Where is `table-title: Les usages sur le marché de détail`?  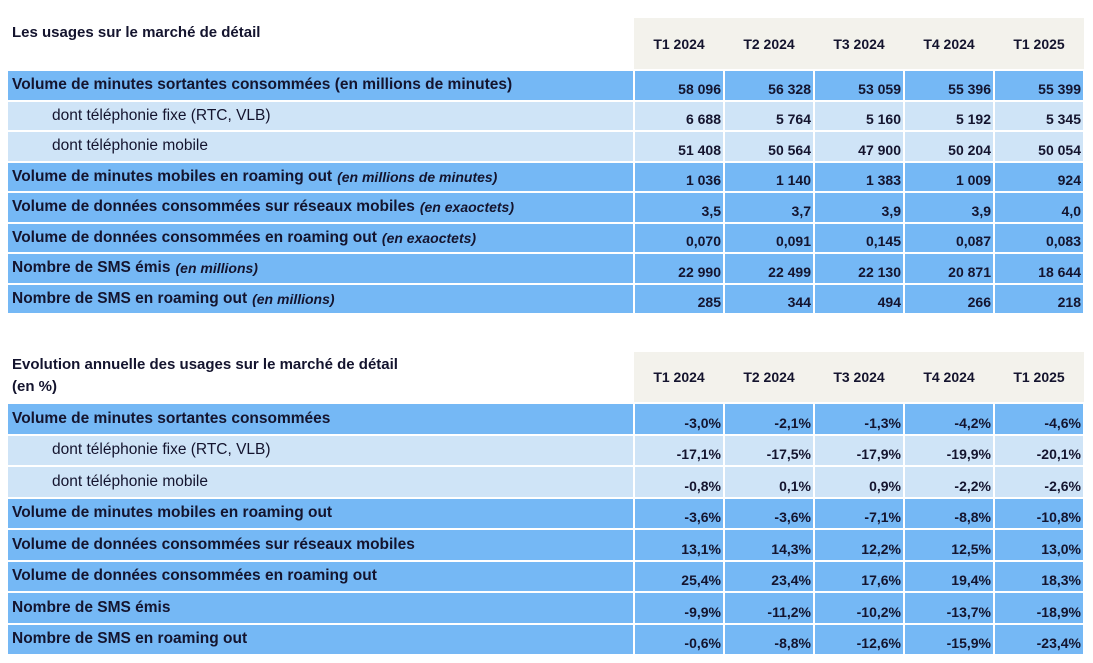 table-title: Les usages sur le marché de détail is located at coordinates (136, 32).